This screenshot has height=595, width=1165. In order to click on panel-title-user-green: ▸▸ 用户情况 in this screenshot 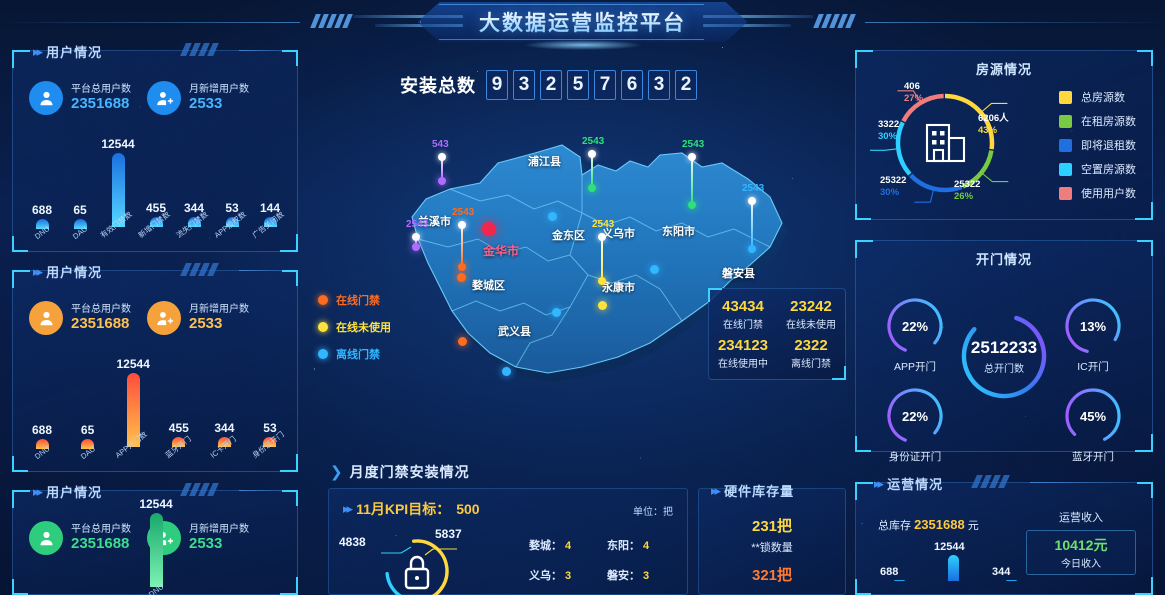, I will do `click(68, 492)`.